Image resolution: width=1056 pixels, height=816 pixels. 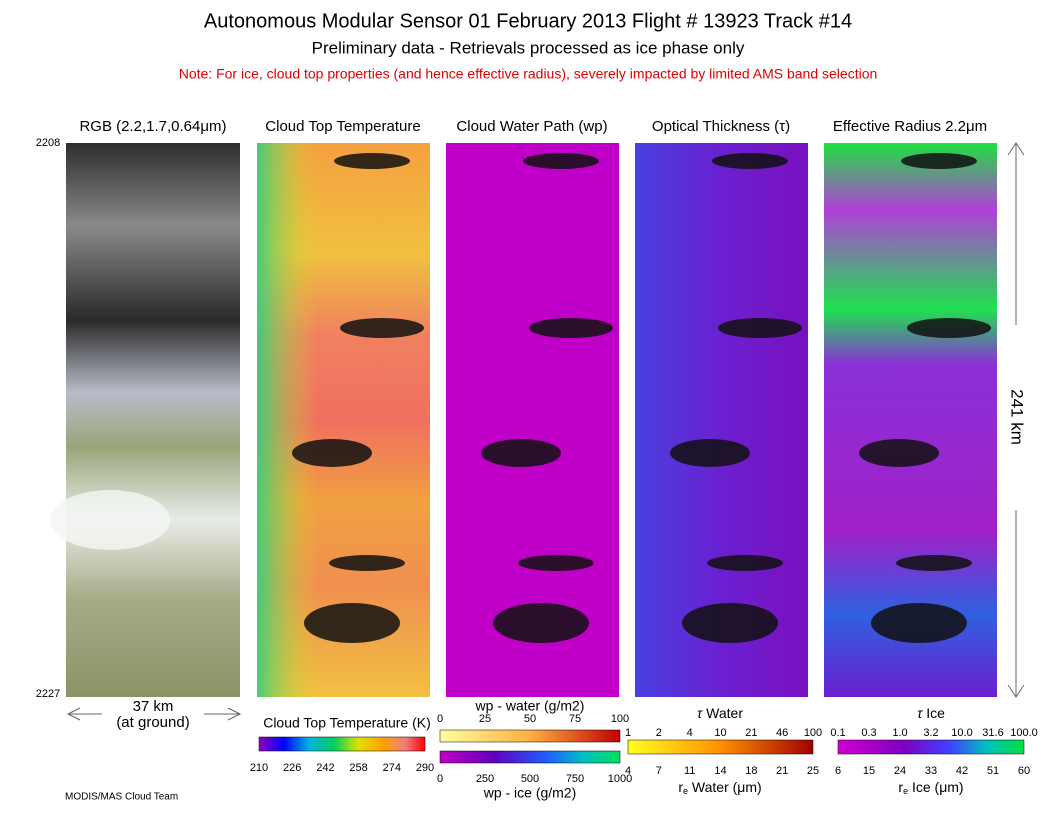 What do you see at coordinates (48, 694) in the screenshot?
I see `scan-end: 2227` at bounding box center [48, 694].